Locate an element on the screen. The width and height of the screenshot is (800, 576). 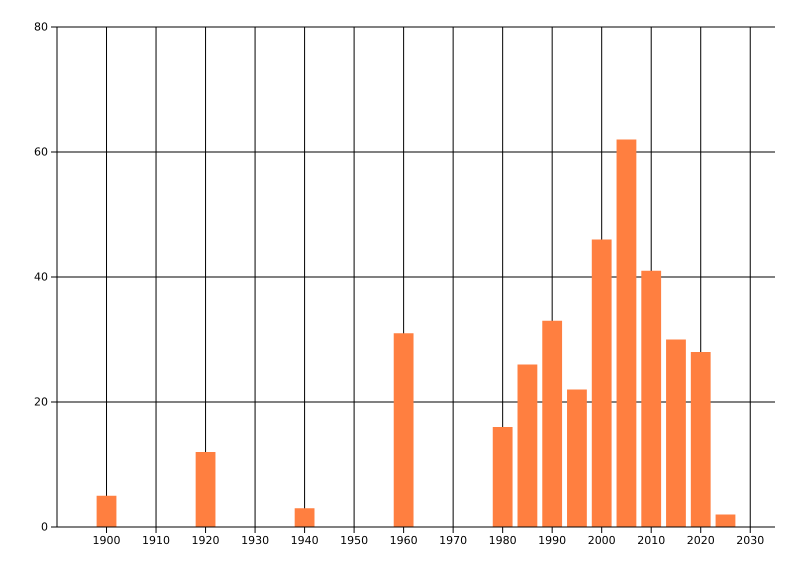
x-tick-label: 1900 is located at coordinates (106, 540).